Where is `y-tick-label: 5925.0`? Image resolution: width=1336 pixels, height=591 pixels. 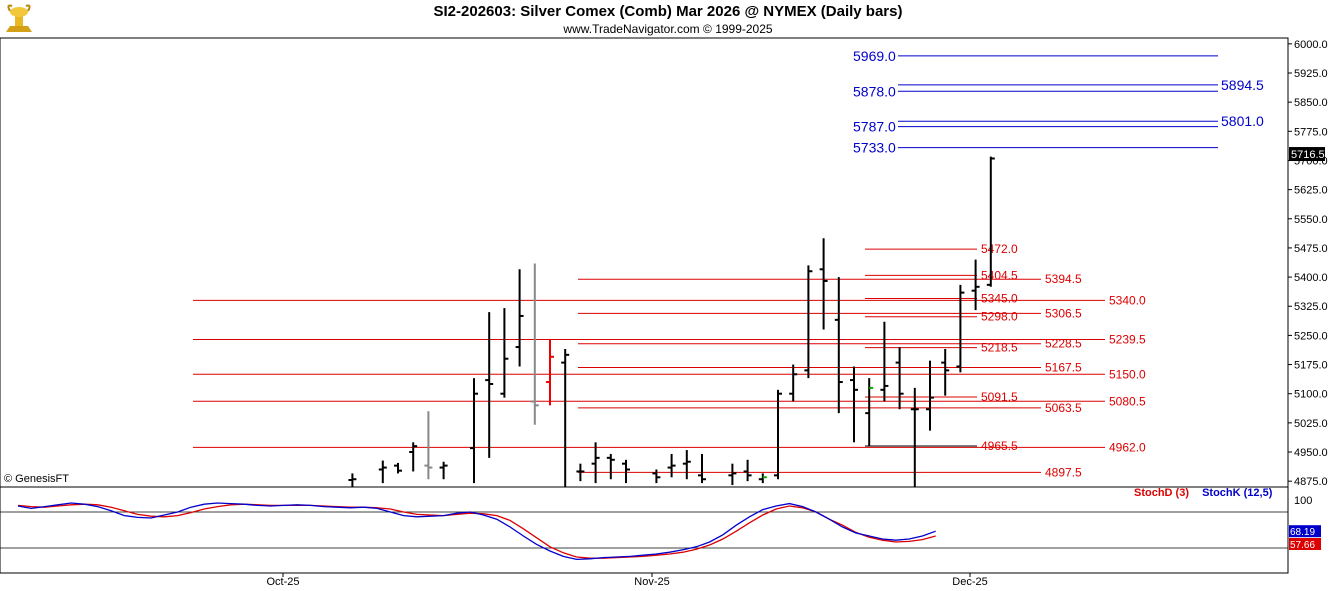 y-tick-label: 5925.0 is located at coordinates (1311, 74).